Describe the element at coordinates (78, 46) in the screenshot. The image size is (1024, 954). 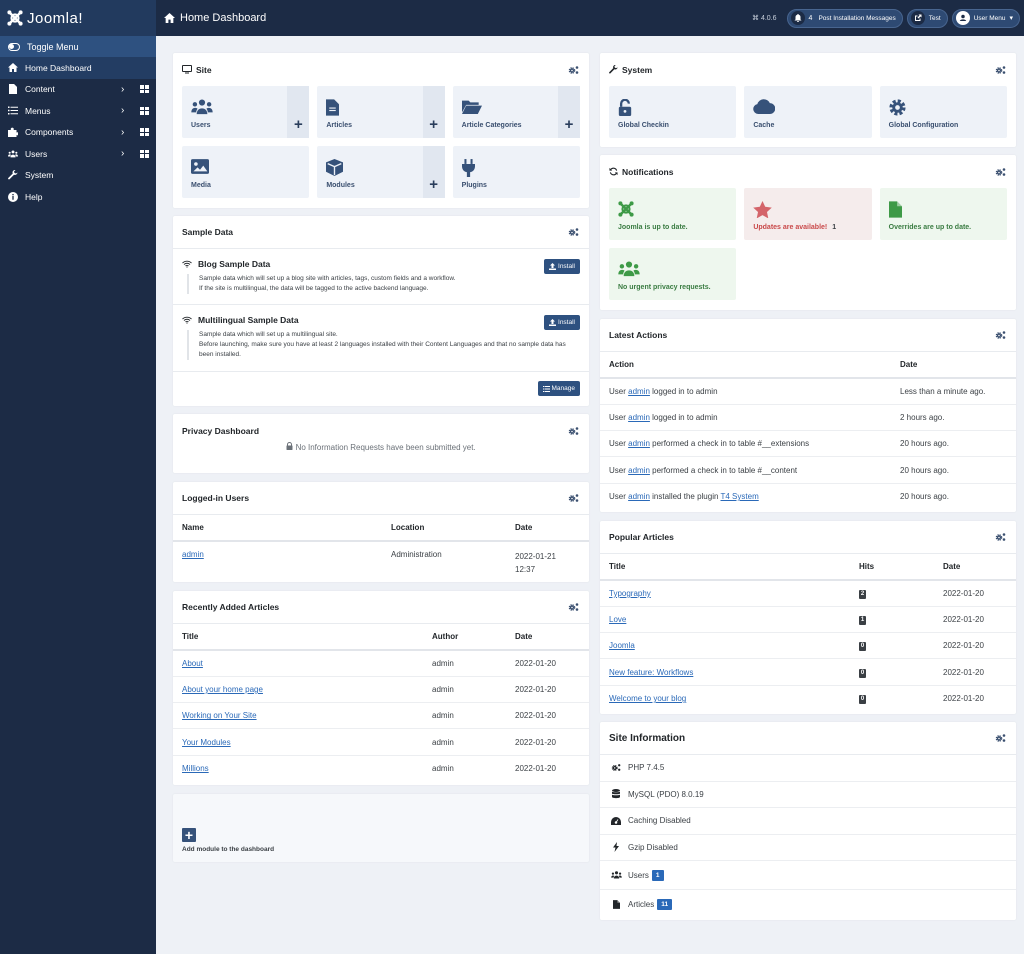
I see `toggle-menu-button: Toggle Menu` at that location.